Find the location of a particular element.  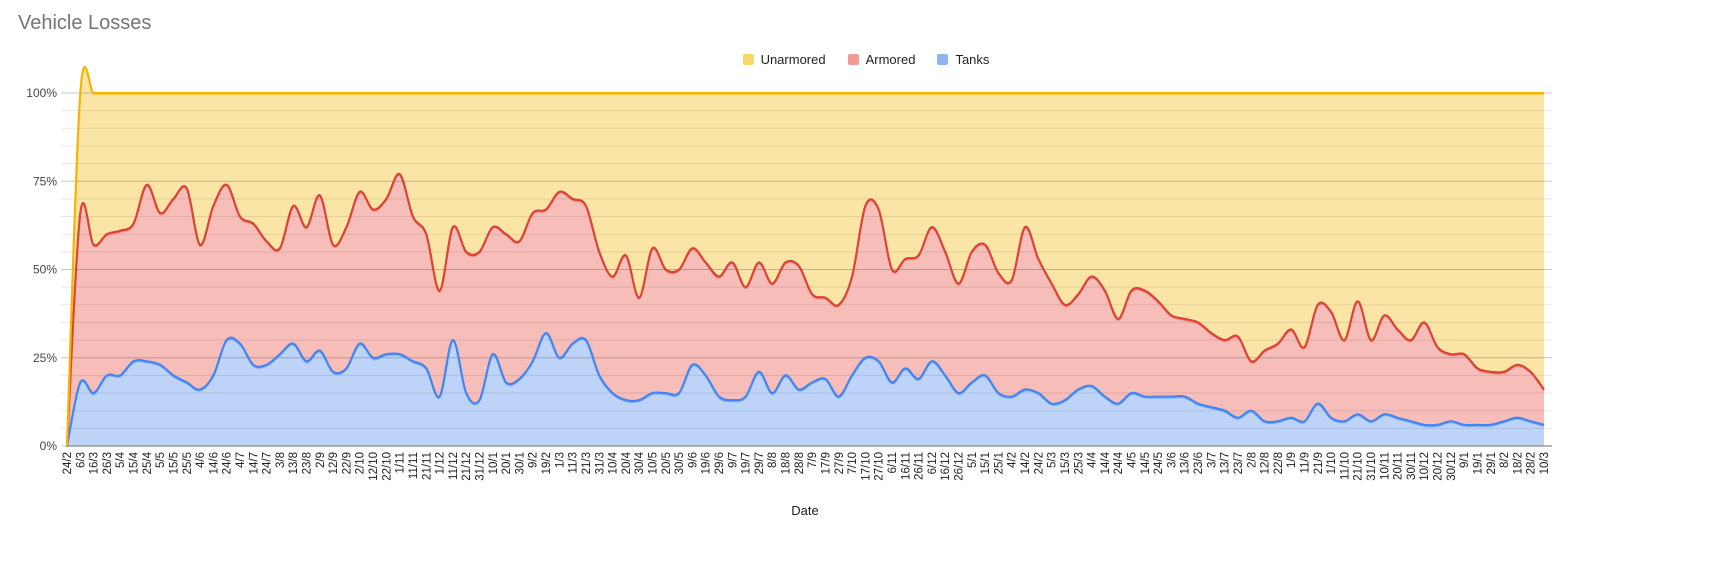

x-tick-label: 8/8 is located at coordinates (773, 460).